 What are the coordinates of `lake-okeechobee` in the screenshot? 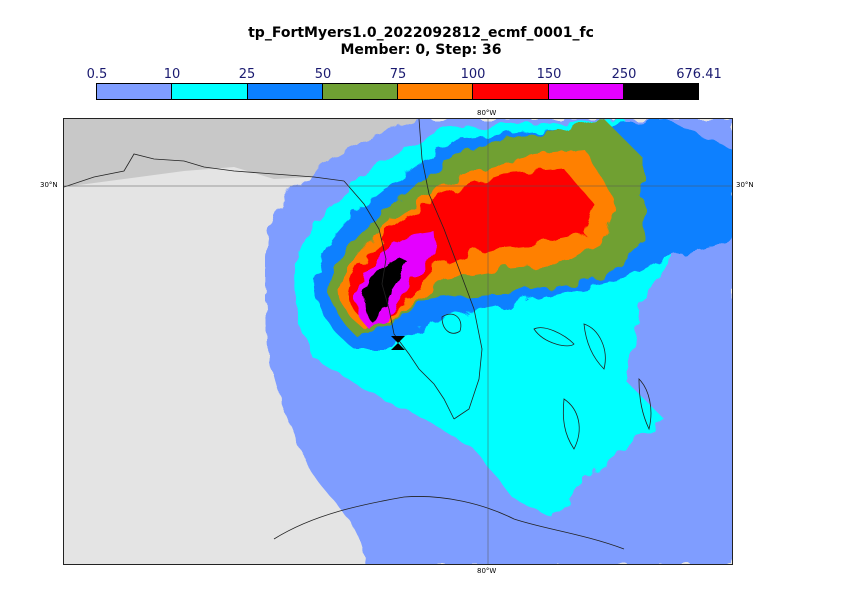 It's located at (451, 323).